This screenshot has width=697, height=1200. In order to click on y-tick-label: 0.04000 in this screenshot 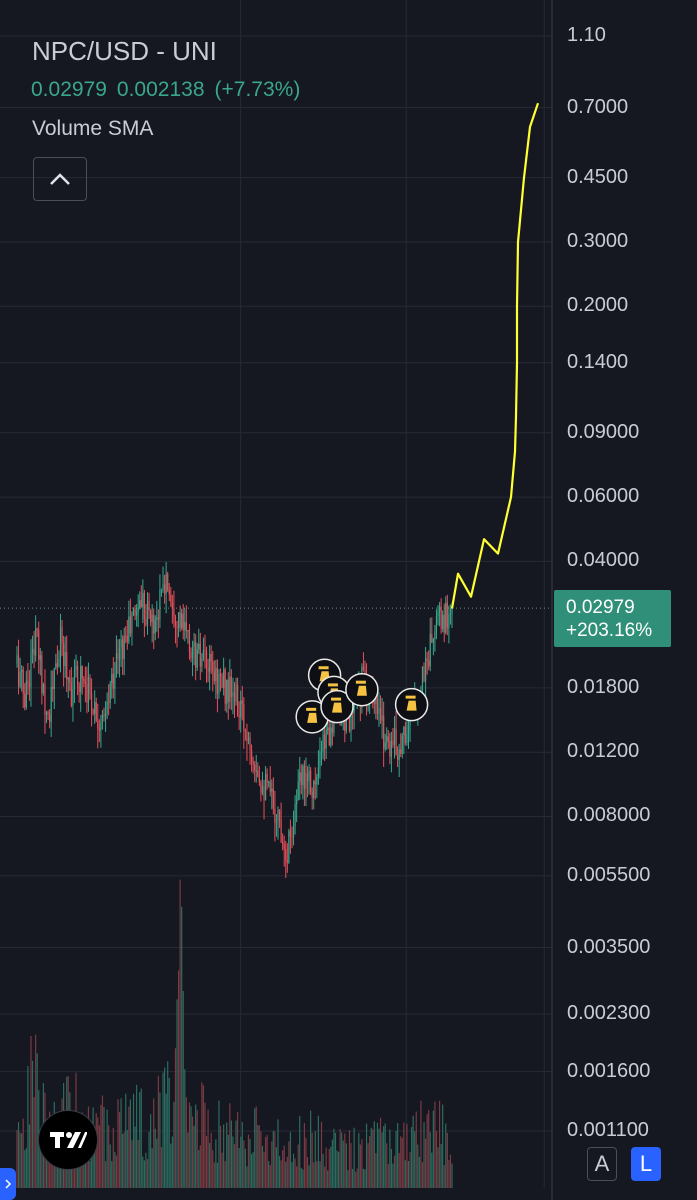, I will do `click(603, 560)`.